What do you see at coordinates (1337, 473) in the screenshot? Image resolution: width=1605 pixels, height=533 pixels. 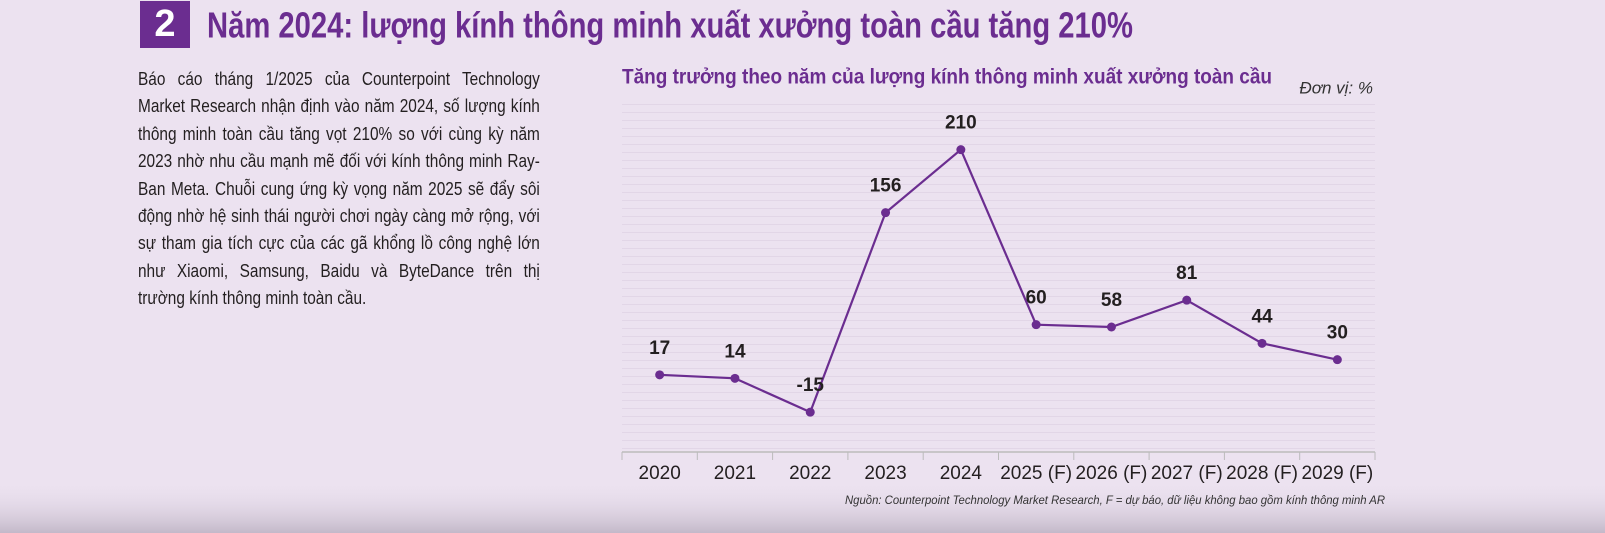 I see `x-tick-label: 2029 (F)` at bounding box center [1337, 473].